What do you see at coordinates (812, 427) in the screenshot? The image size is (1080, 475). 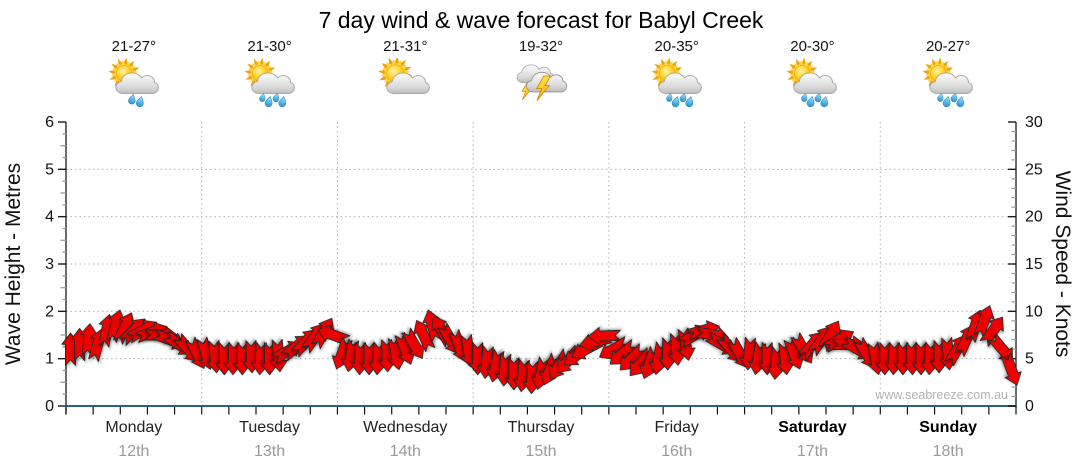 I see `day-label: Saturday` at bounding box center [812, 427].